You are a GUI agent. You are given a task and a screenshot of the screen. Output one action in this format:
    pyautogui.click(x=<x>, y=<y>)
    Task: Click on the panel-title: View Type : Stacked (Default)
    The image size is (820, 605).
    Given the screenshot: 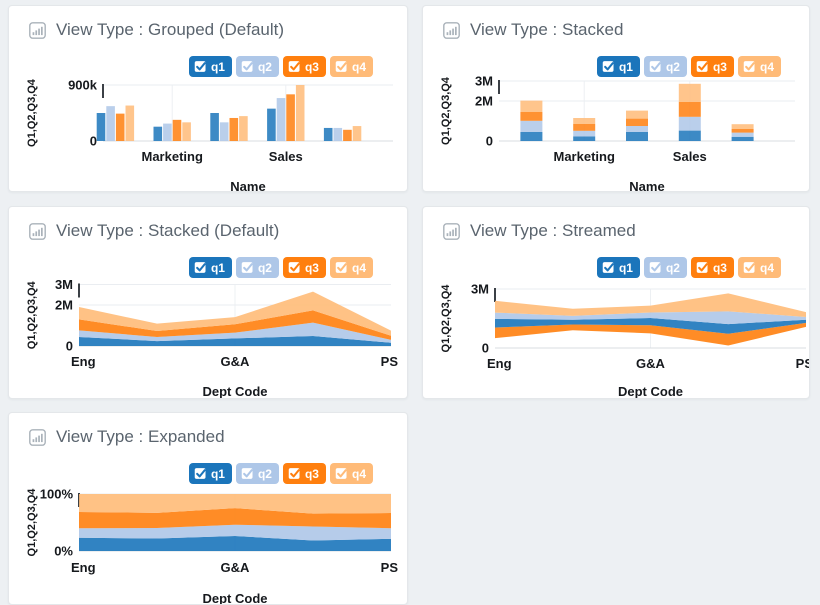 What is the action you would take?
    pyautogui.click(x=168, y=230)
    